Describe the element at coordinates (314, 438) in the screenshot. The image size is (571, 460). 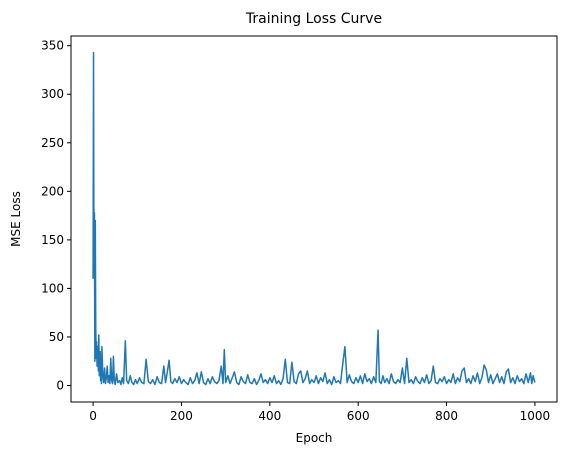
I see `x-axis-label: Epoch` at that location.